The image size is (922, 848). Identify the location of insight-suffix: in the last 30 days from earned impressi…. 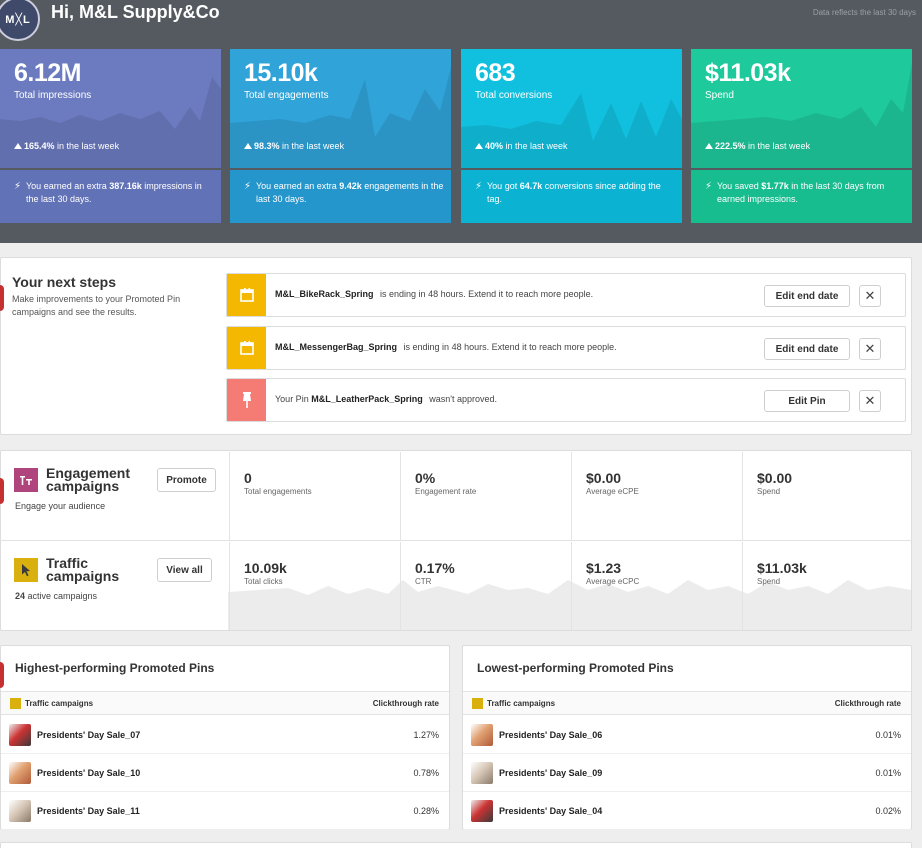
(801, 192).